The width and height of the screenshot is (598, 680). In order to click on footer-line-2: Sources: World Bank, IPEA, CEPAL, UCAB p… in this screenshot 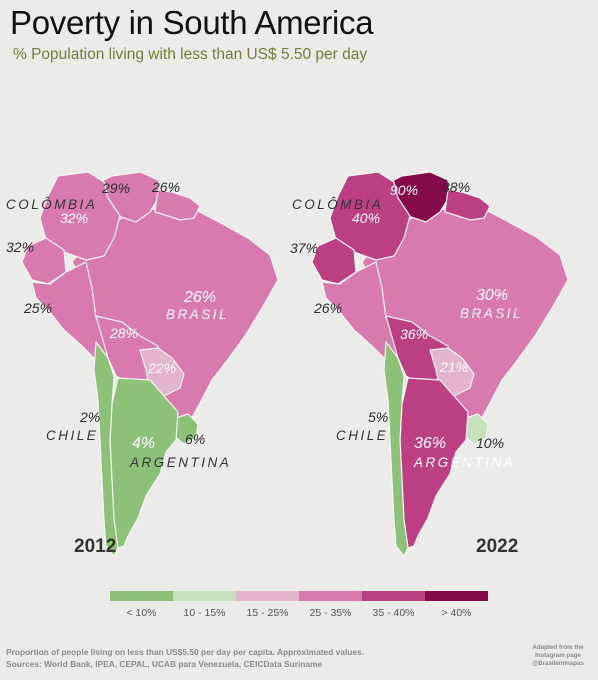, I will do `click(164, 664)`.